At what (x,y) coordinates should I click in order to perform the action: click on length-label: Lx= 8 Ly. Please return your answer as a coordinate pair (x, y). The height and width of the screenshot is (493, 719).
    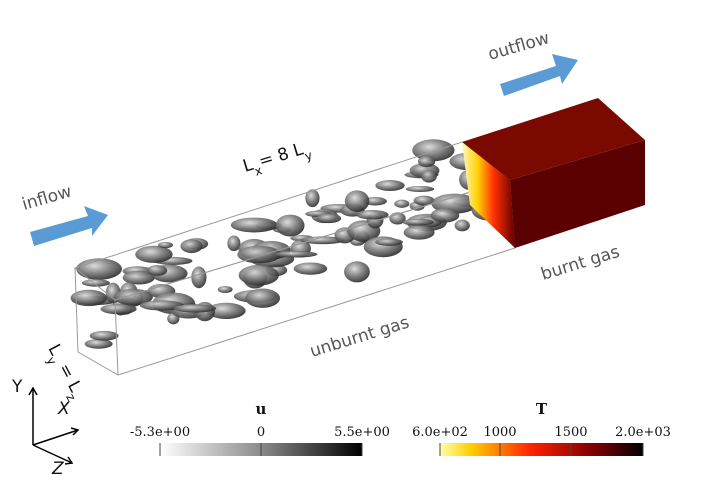
    Looking at the image, I should click on (277, 159).